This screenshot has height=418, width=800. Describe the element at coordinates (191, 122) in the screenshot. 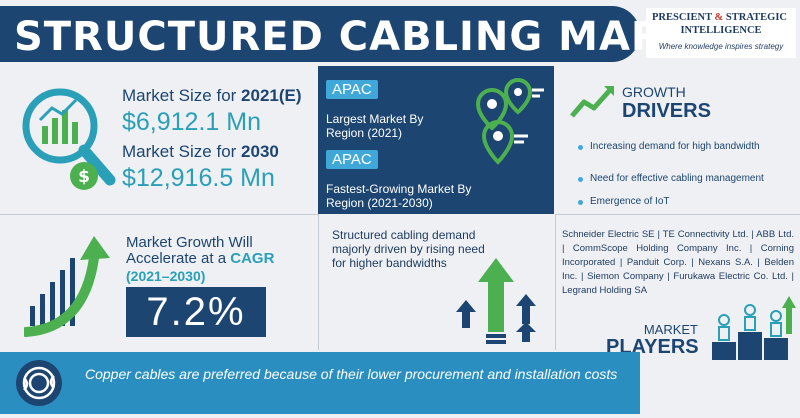

I see `market-size-2021-value: $6,912.1 Mn` at that location.